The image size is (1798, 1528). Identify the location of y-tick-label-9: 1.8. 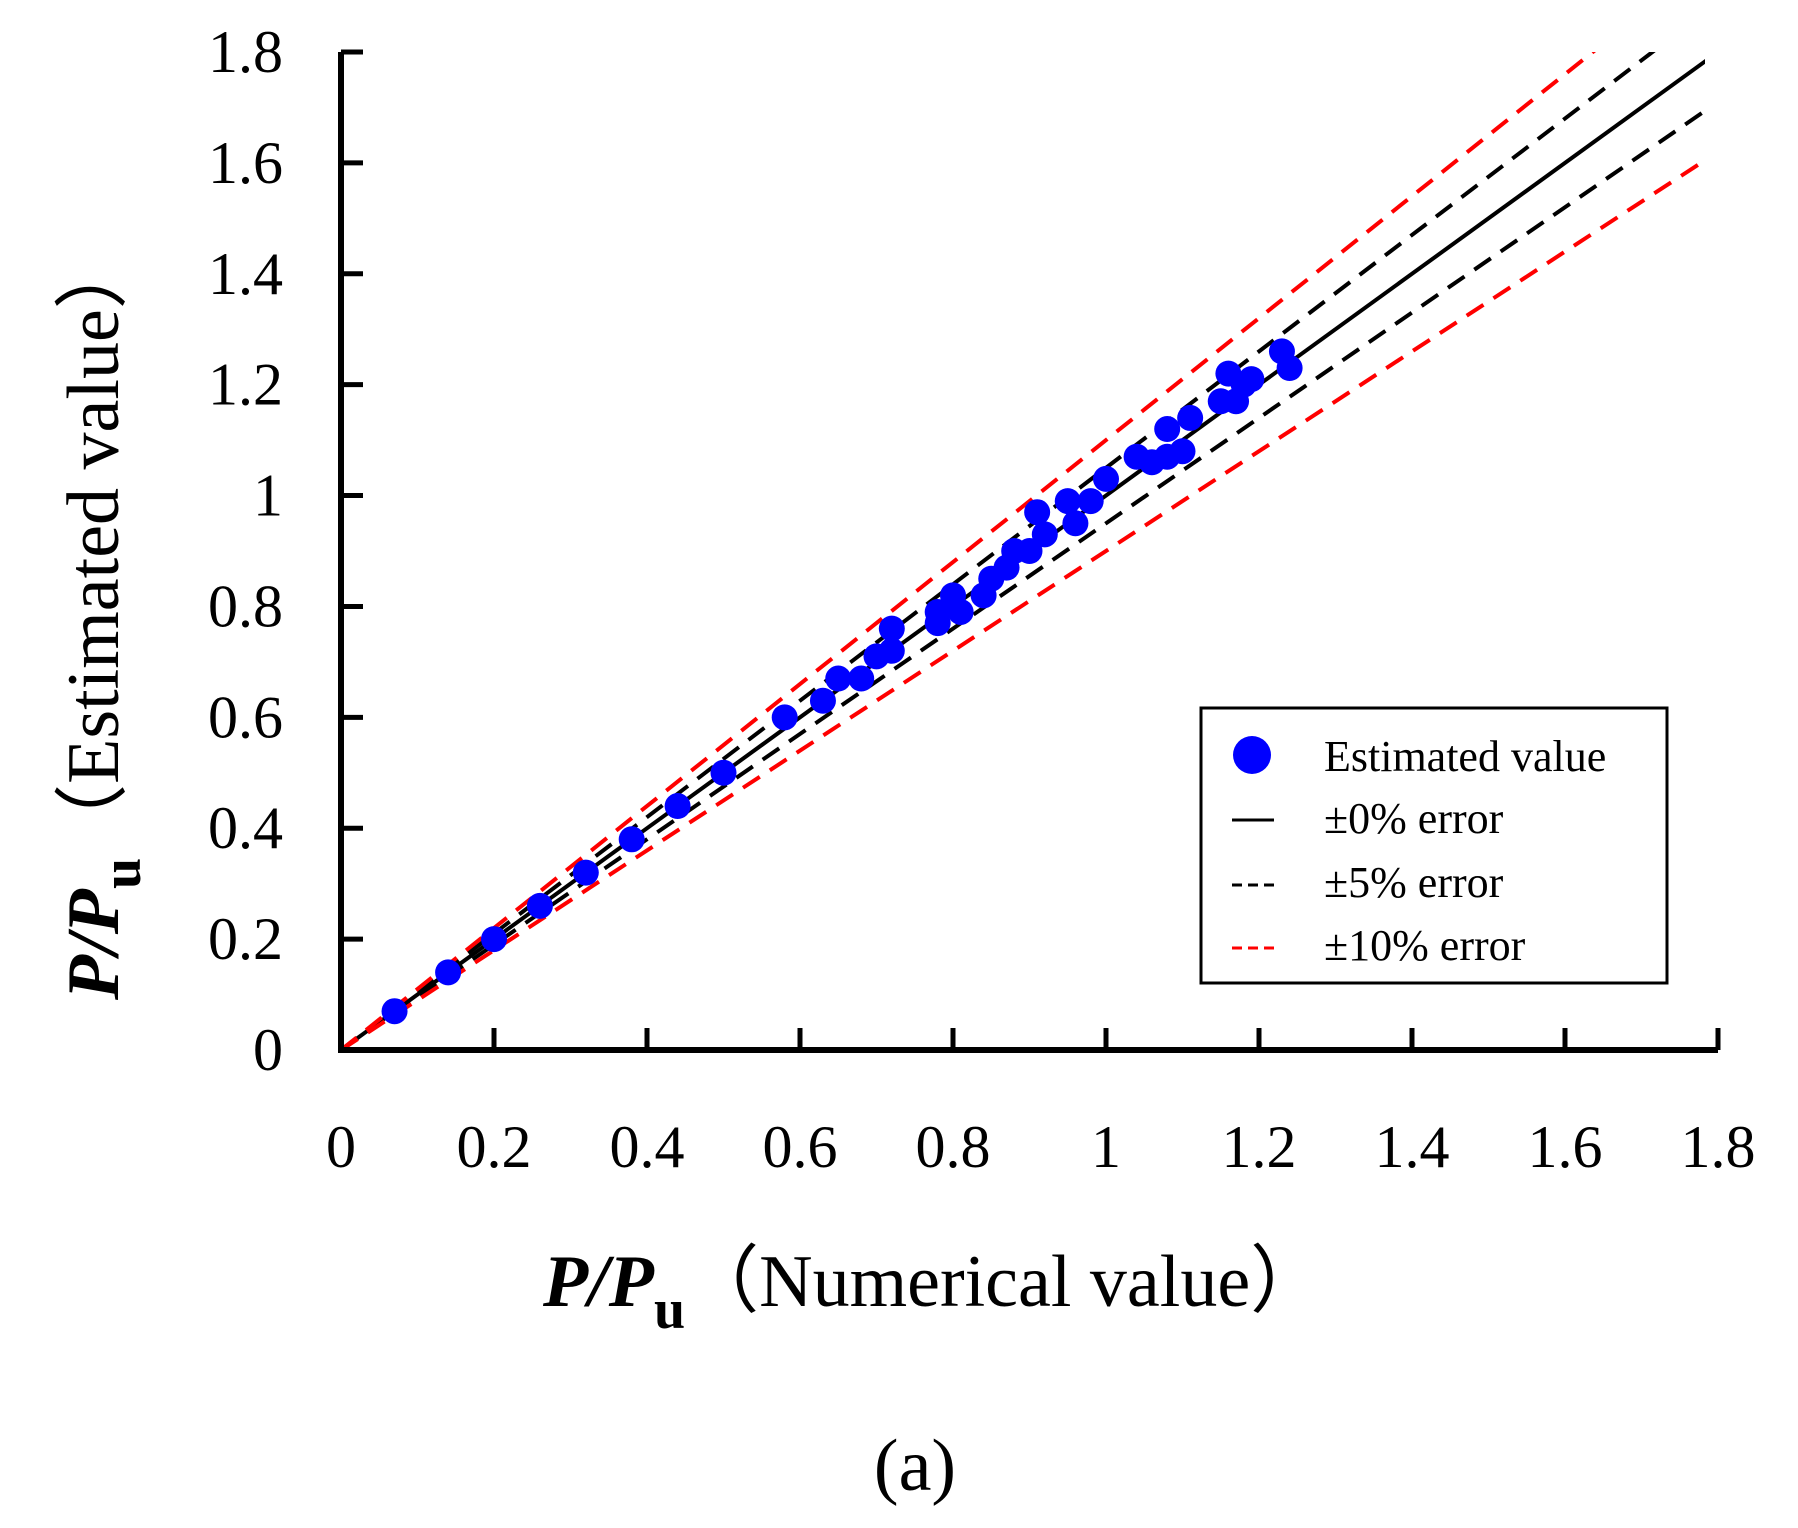
(245, 52).